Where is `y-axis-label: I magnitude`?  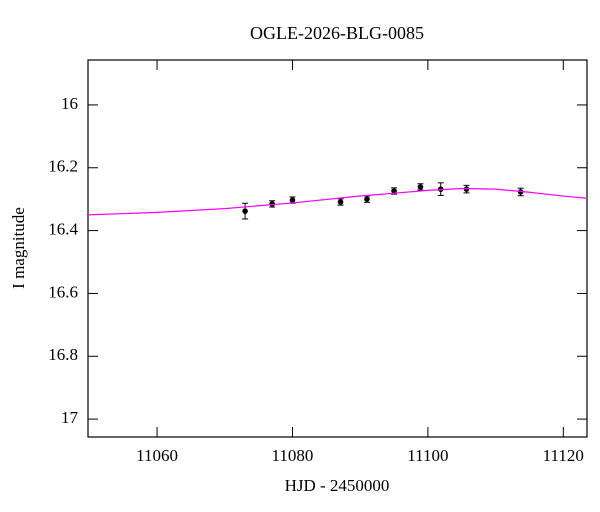 y-axis-label: I magnitude is located at coordinates (18, 248).